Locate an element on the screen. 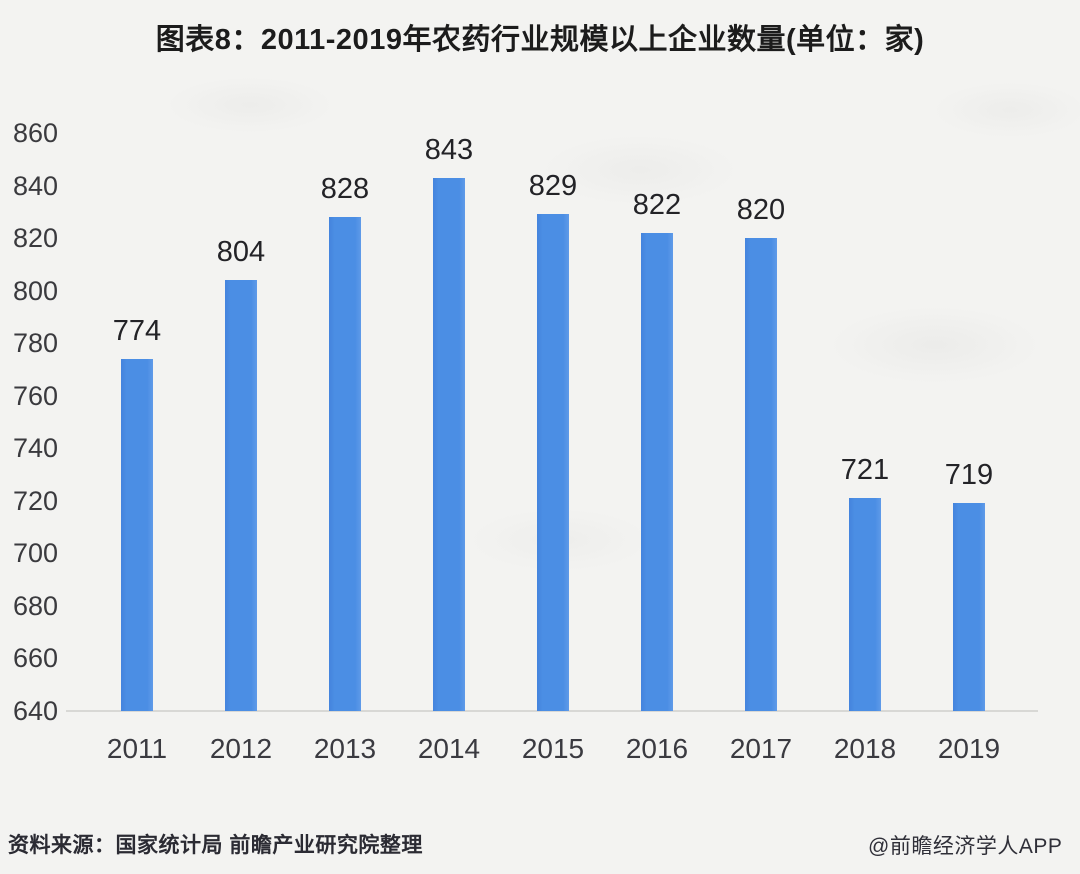 This screenshot has height=874, width=1080. bar-2013 is located at coordinates (345, 464).